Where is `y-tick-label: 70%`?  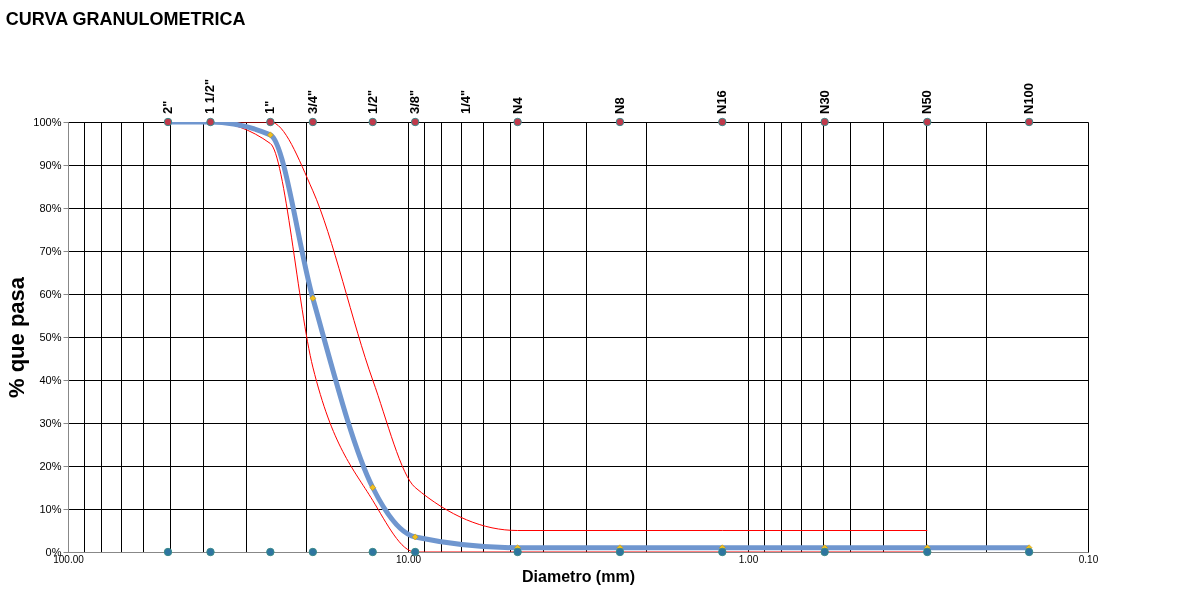
y-tick-label: 70% is located at coordinates (50, 250).